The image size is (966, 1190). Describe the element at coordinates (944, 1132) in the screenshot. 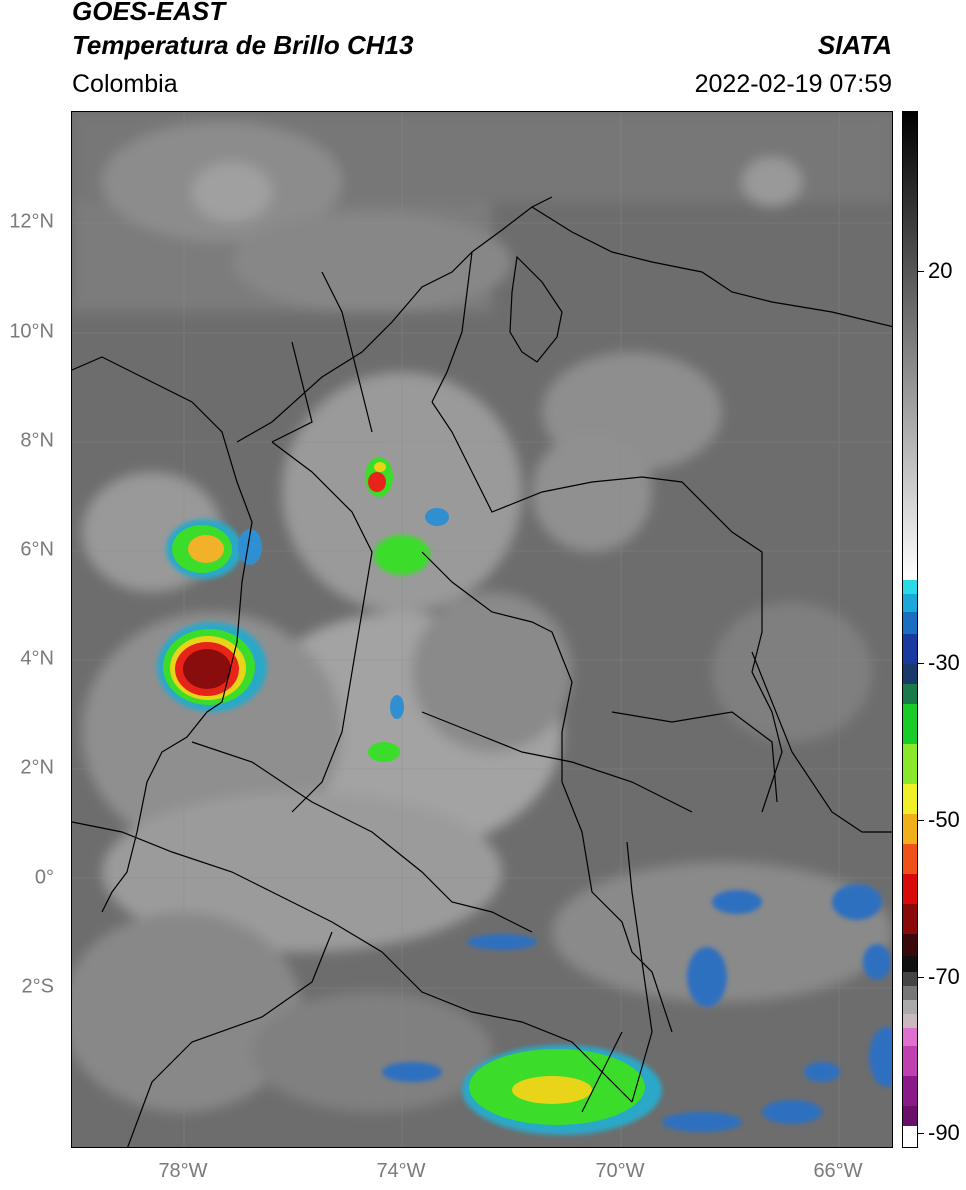

I see `colorbar-label-minus90: -90` at that location.